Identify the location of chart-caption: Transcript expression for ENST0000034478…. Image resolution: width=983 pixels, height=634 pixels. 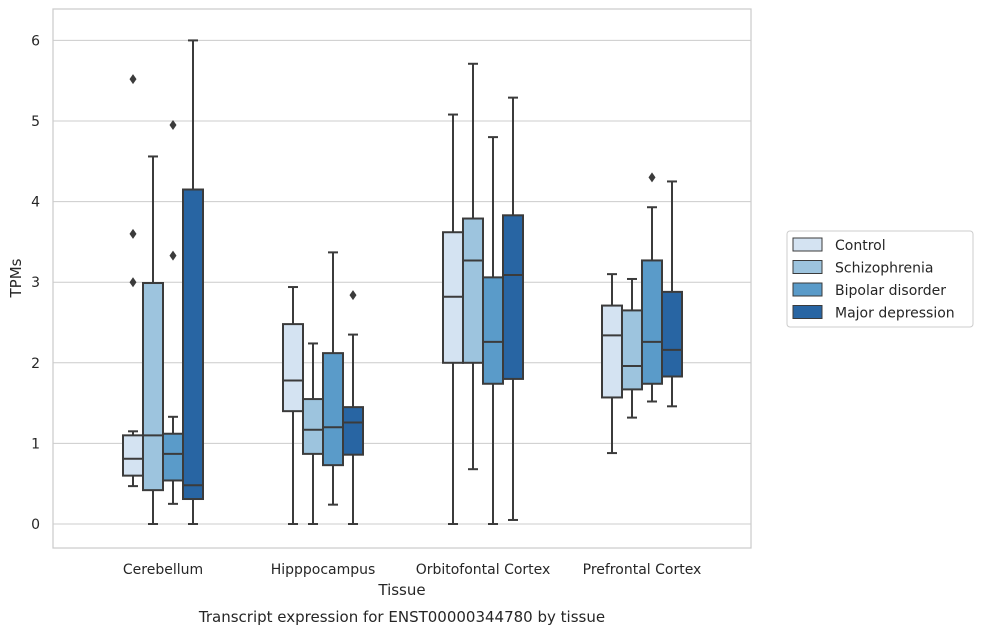
(401, 617).